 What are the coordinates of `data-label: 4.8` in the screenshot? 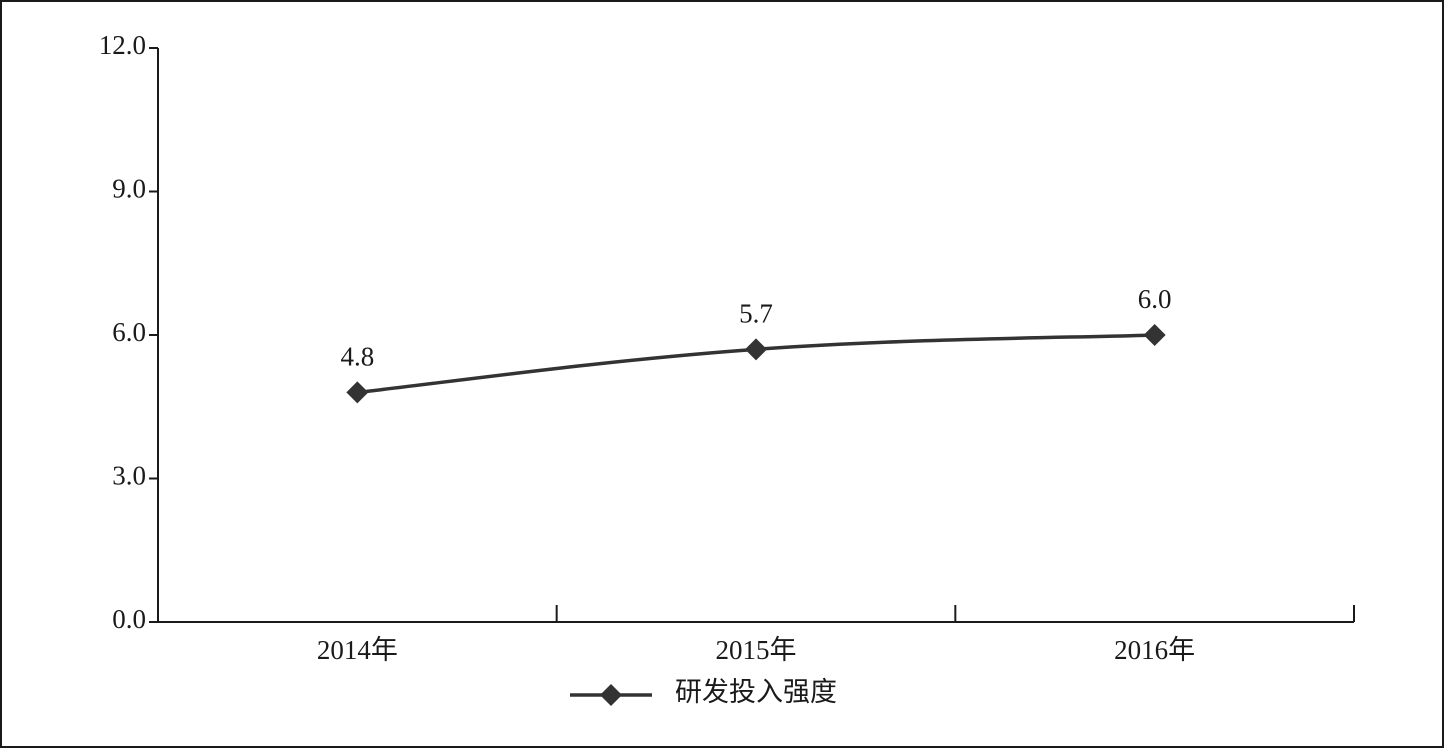 It's located at (357, 357).